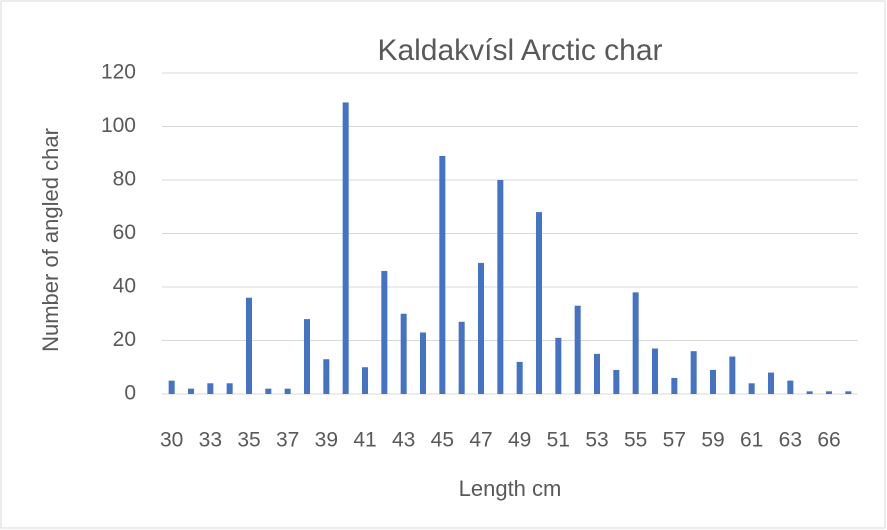 This screenshot has width=887, height=530. Describe the element at coordinates (124, 232) in the screenshot. I see `y-tick-label: 60` at that location.